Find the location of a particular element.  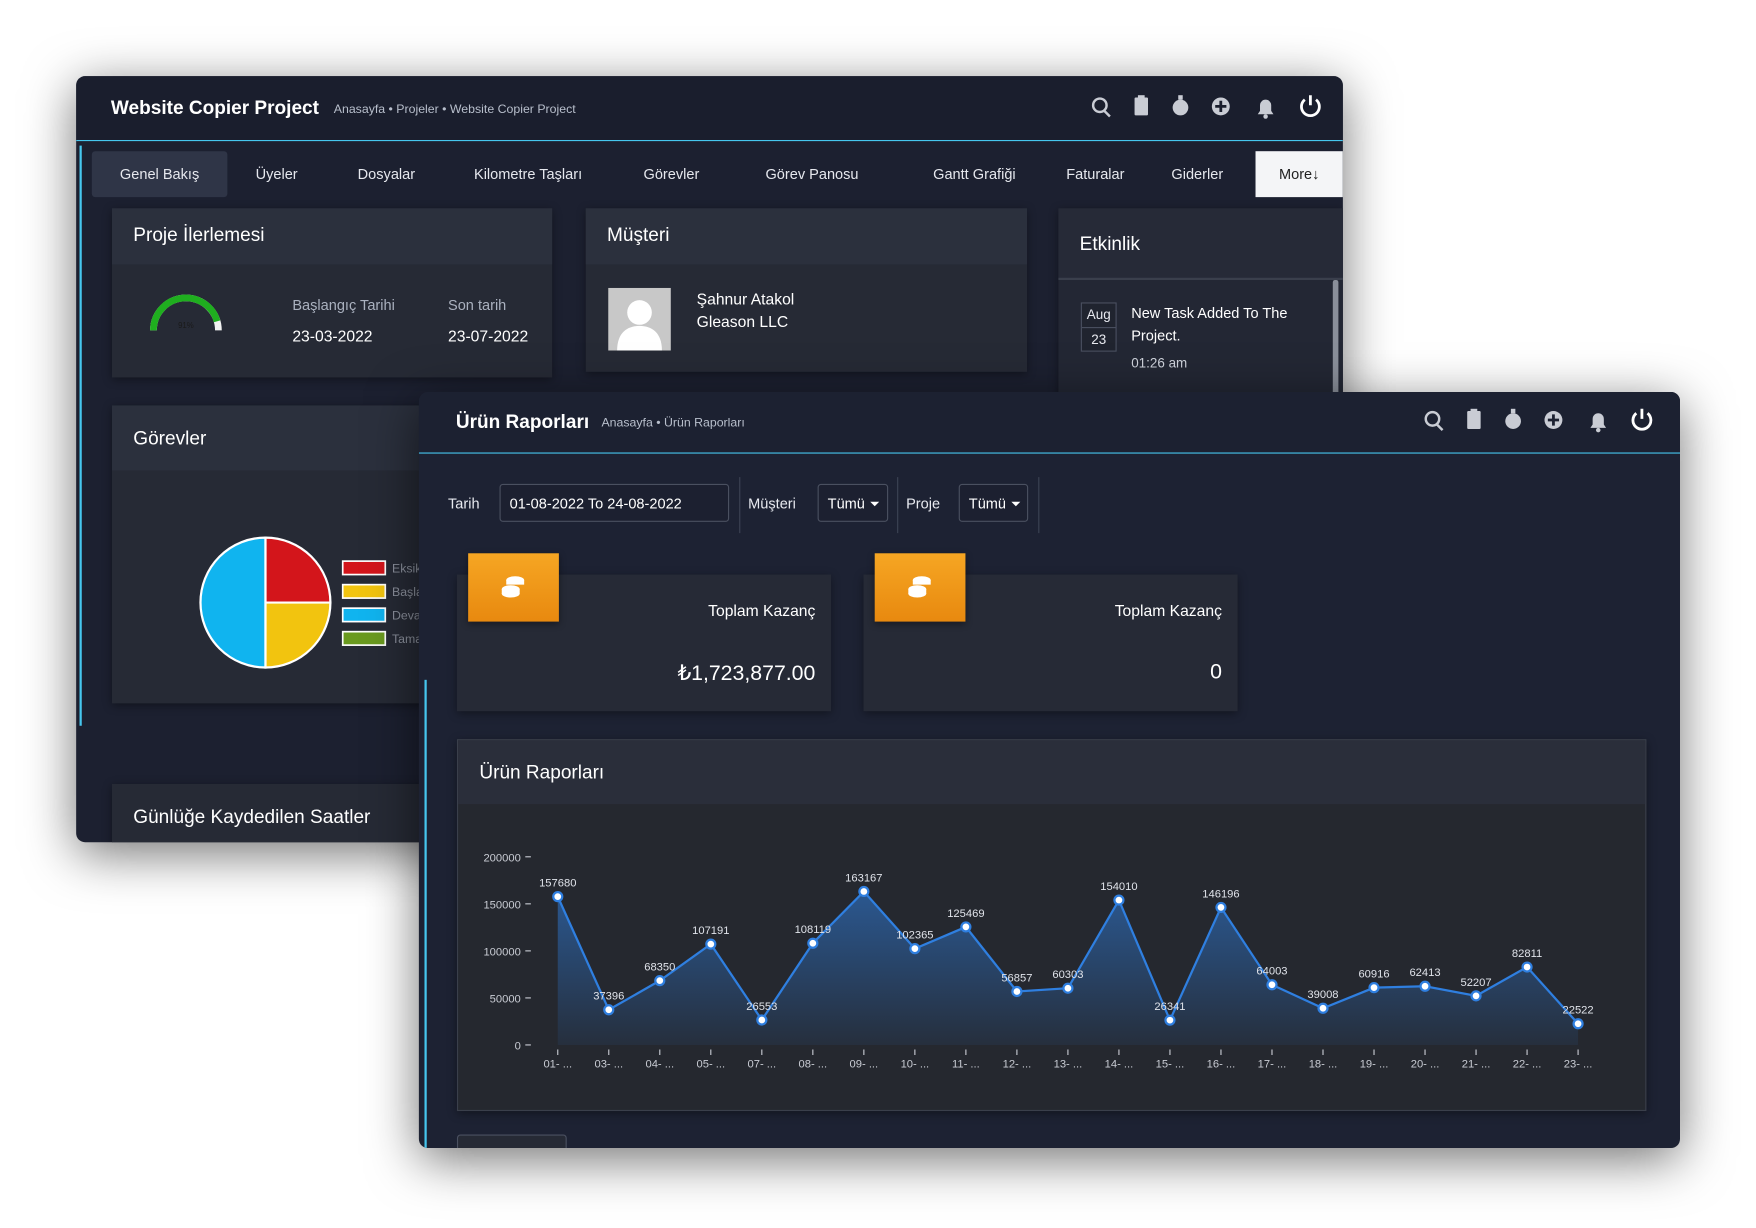

client-select: Tümü is located at coordinates (853, 502).